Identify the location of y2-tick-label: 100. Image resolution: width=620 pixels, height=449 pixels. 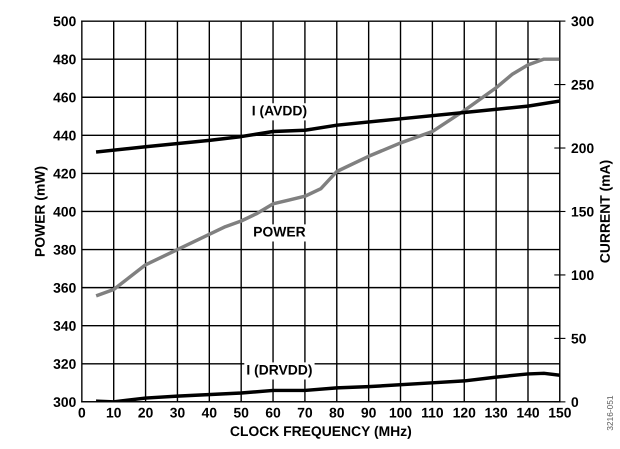
(583, 275).